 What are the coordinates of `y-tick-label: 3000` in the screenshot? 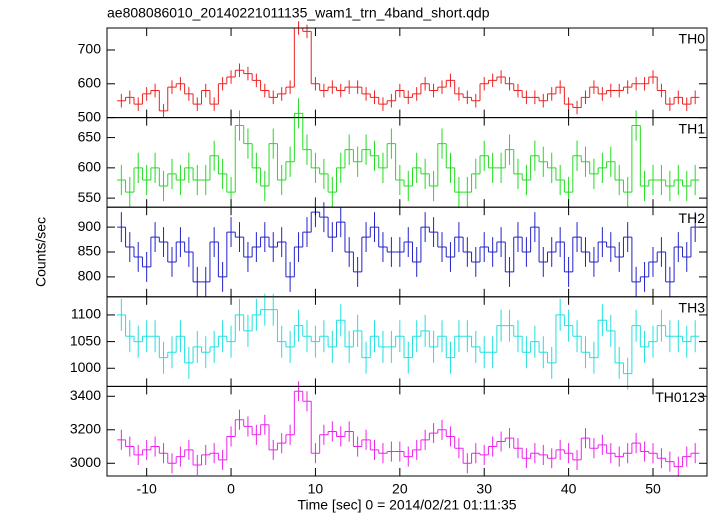 It's located at (85, 462).